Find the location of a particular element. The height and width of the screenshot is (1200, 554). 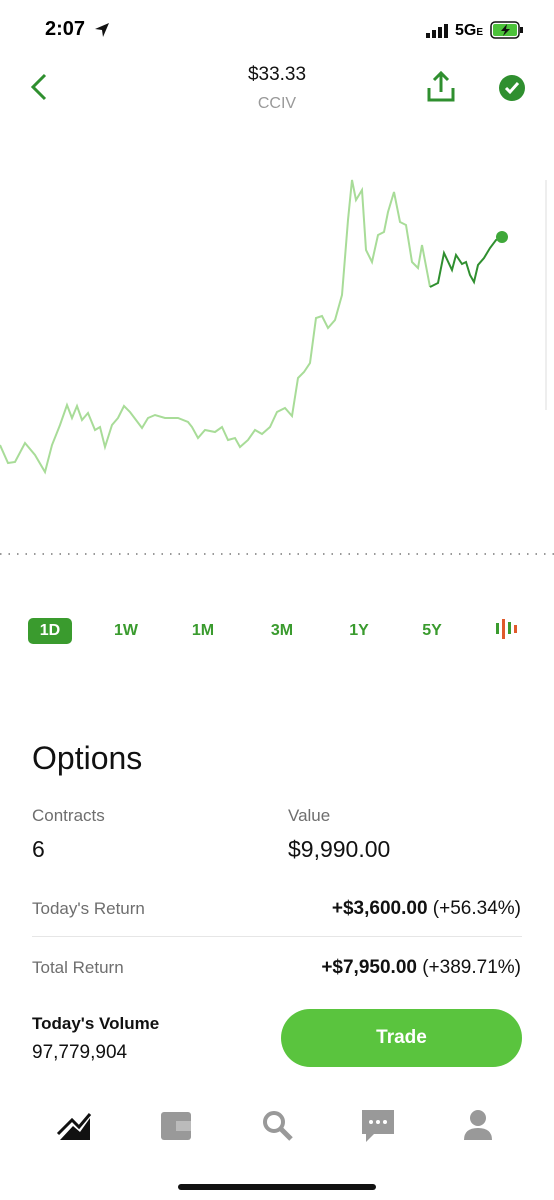

trade-button: Trade is located at coordinates (401, 1038).